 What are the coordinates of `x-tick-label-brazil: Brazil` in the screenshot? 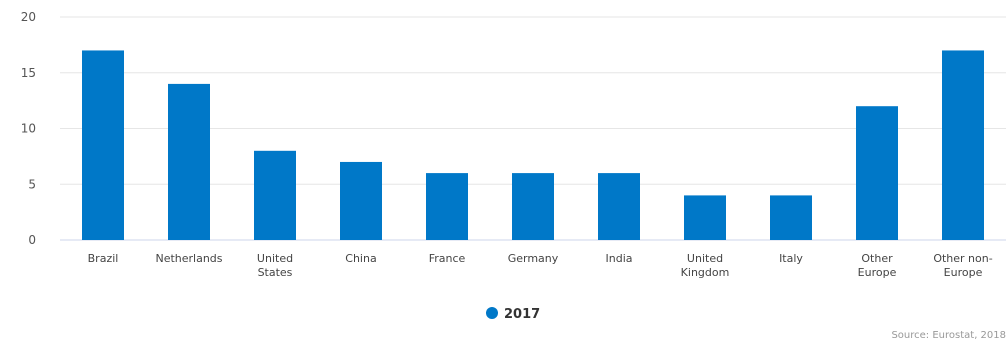 It's located at (103, 258).